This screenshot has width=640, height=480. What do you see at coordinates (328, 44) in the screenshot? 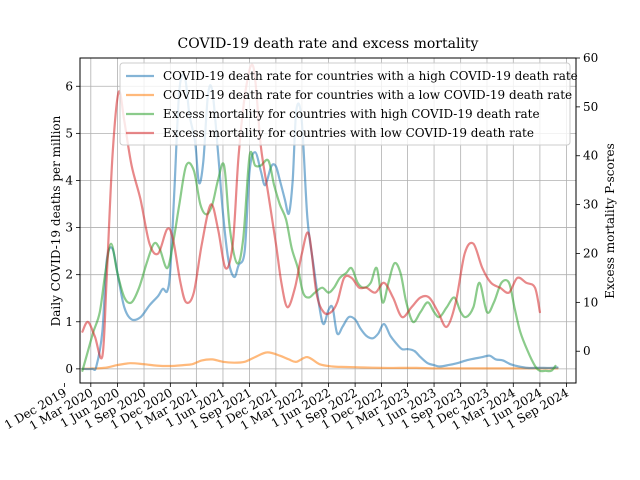
I see `chart-title: COVID-19 death rate and excess mortality` at bounding box center [328, 44].